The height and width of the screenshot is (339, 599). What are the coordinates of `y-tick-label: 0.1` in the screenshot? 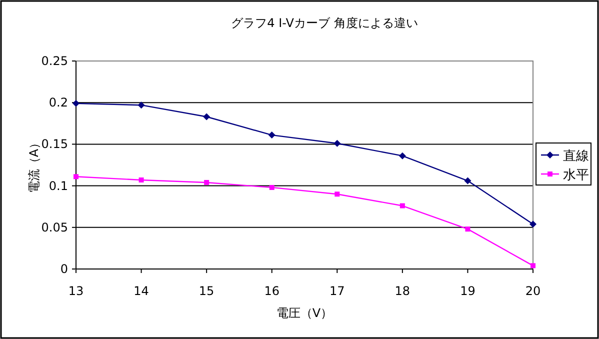 It's located at (58, 185).